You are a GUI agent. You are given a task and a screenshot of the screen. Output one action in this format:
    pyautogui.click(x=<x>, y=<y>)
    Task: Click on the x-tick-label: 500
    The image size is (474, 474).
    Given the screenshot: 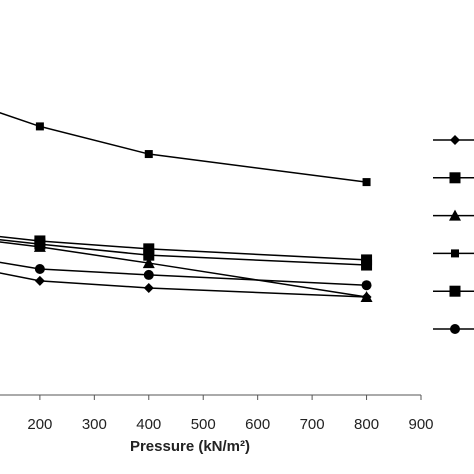 What is the action you would take?
    pyautogui.click(x=203, y=424)
    